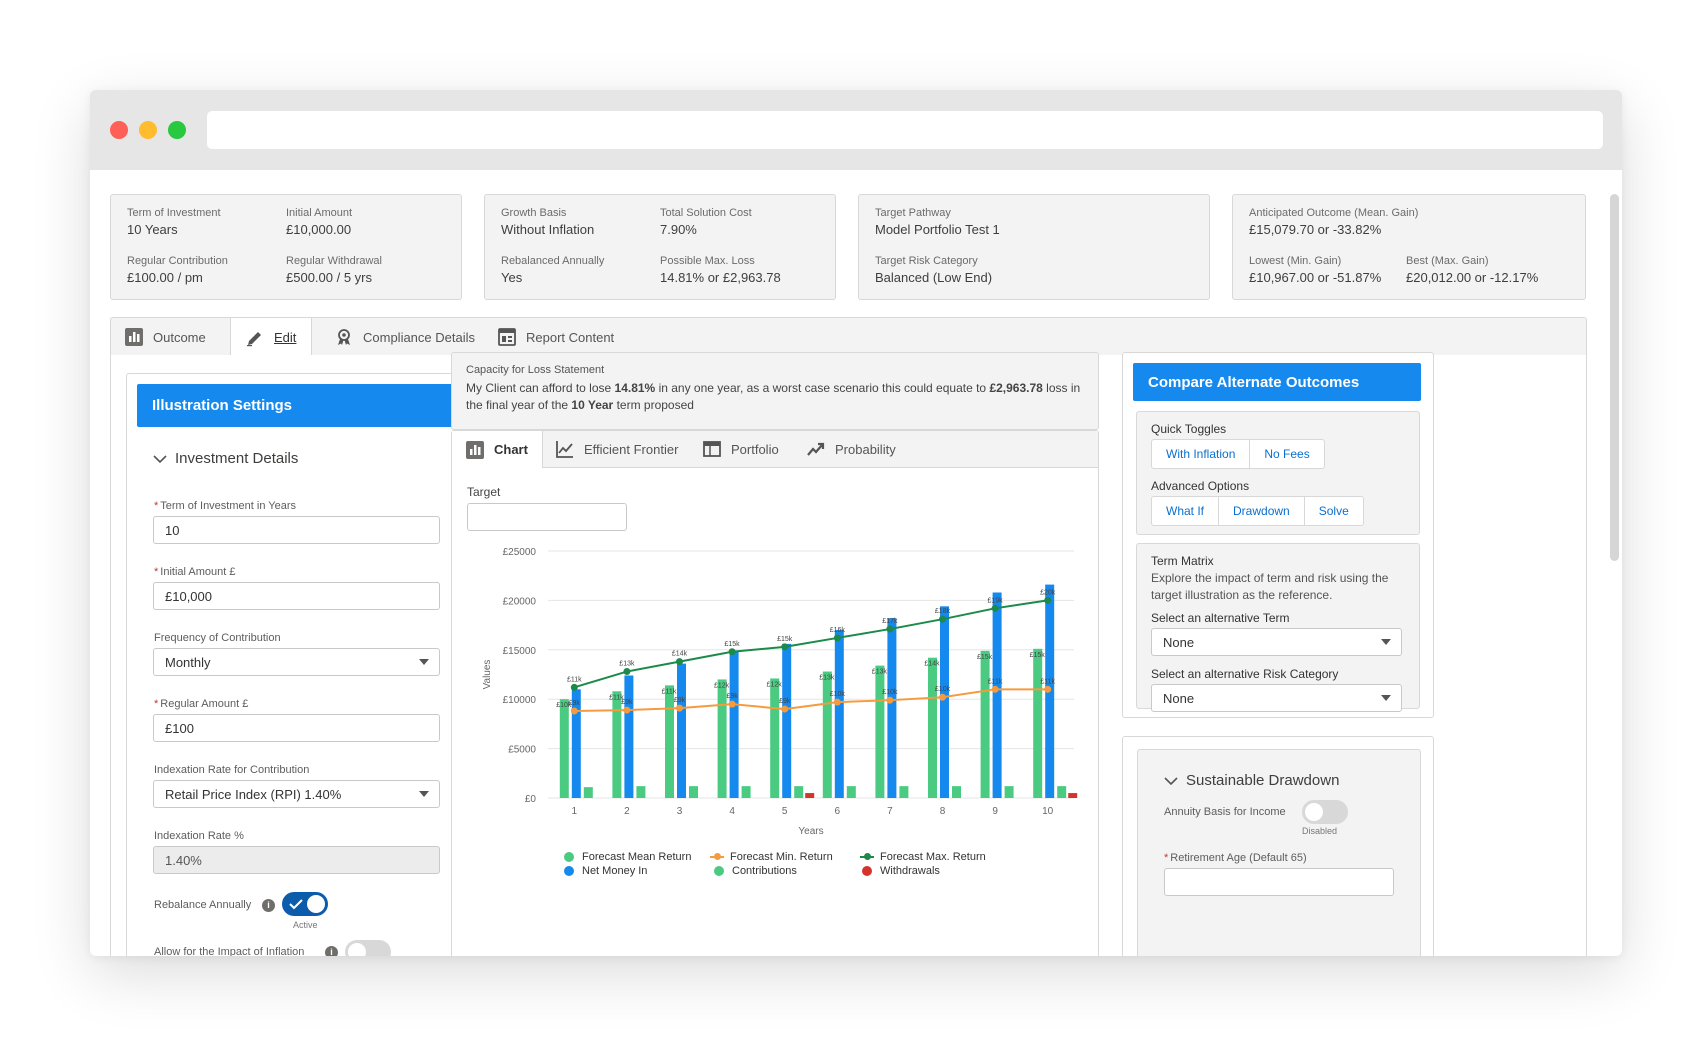 Image resolution: width=1708 pixels, height=1042 pixels. What do you see at coordinates (556, 337) in the screenshot?
I see `tab-report-content: Report Content` at bounding box center [556, 337].